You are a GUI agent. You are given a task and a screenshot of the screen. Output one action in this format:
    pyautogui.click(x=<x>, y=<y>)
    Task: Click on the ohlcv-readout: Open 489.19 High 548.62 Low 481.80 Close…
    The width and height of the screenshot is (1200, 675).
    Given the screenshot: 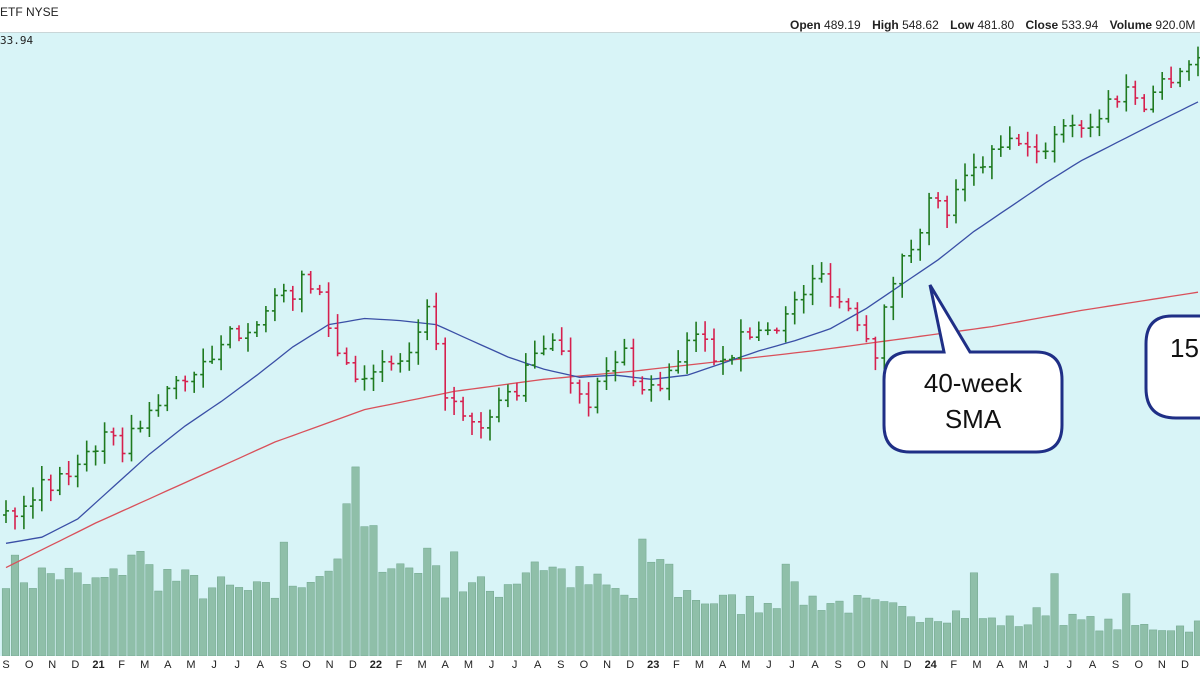 What is the action you would take?
    pyautogui.click(x=995, y=25)
    